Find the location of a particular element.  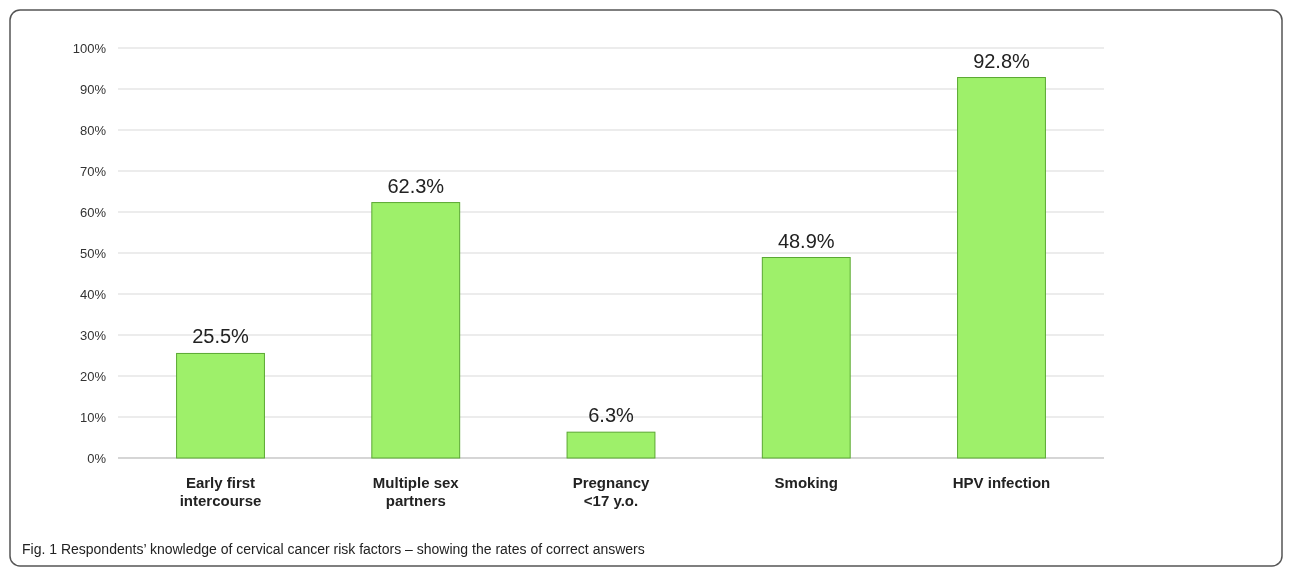

y-tick-label: 10% is located at coordinates (93, 417).